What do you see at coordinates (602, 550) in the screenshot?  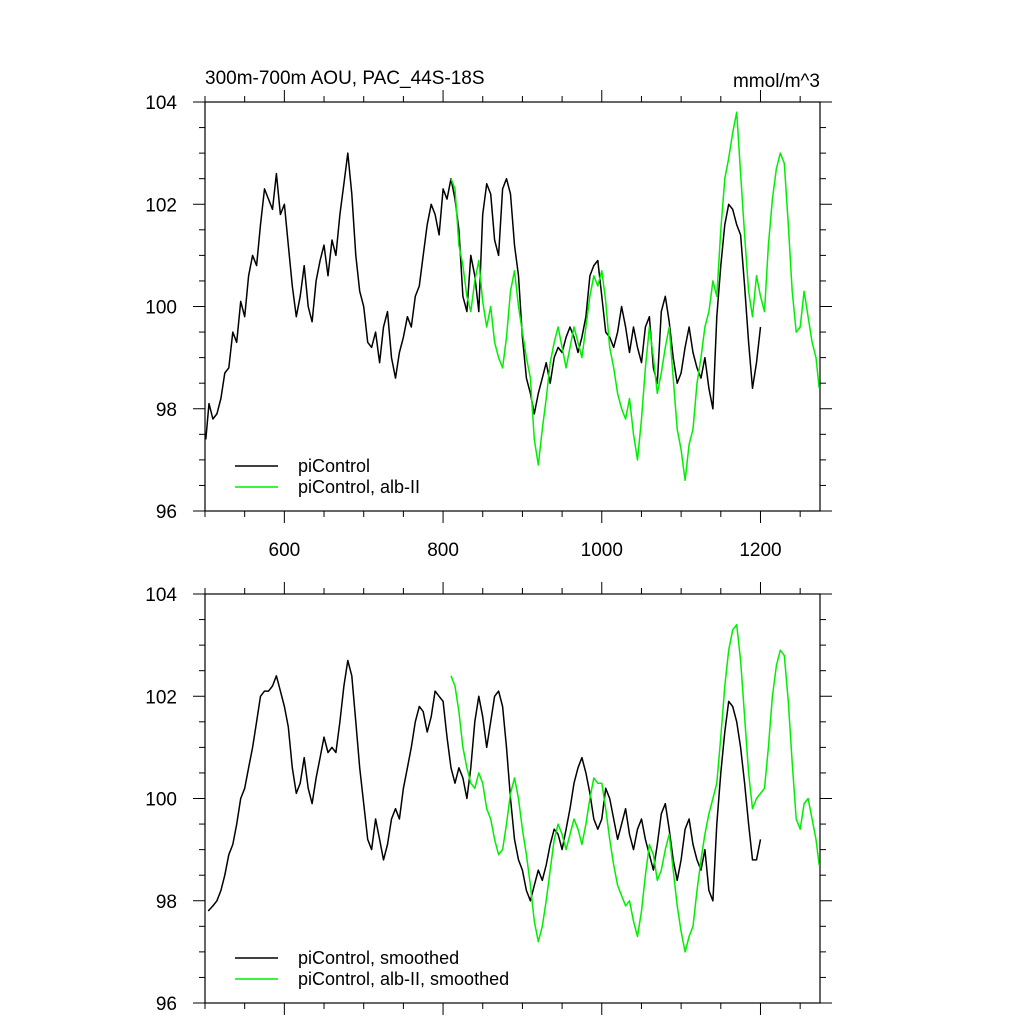 I see `x-tick-label: 1000` at bounding box center [602, 550].